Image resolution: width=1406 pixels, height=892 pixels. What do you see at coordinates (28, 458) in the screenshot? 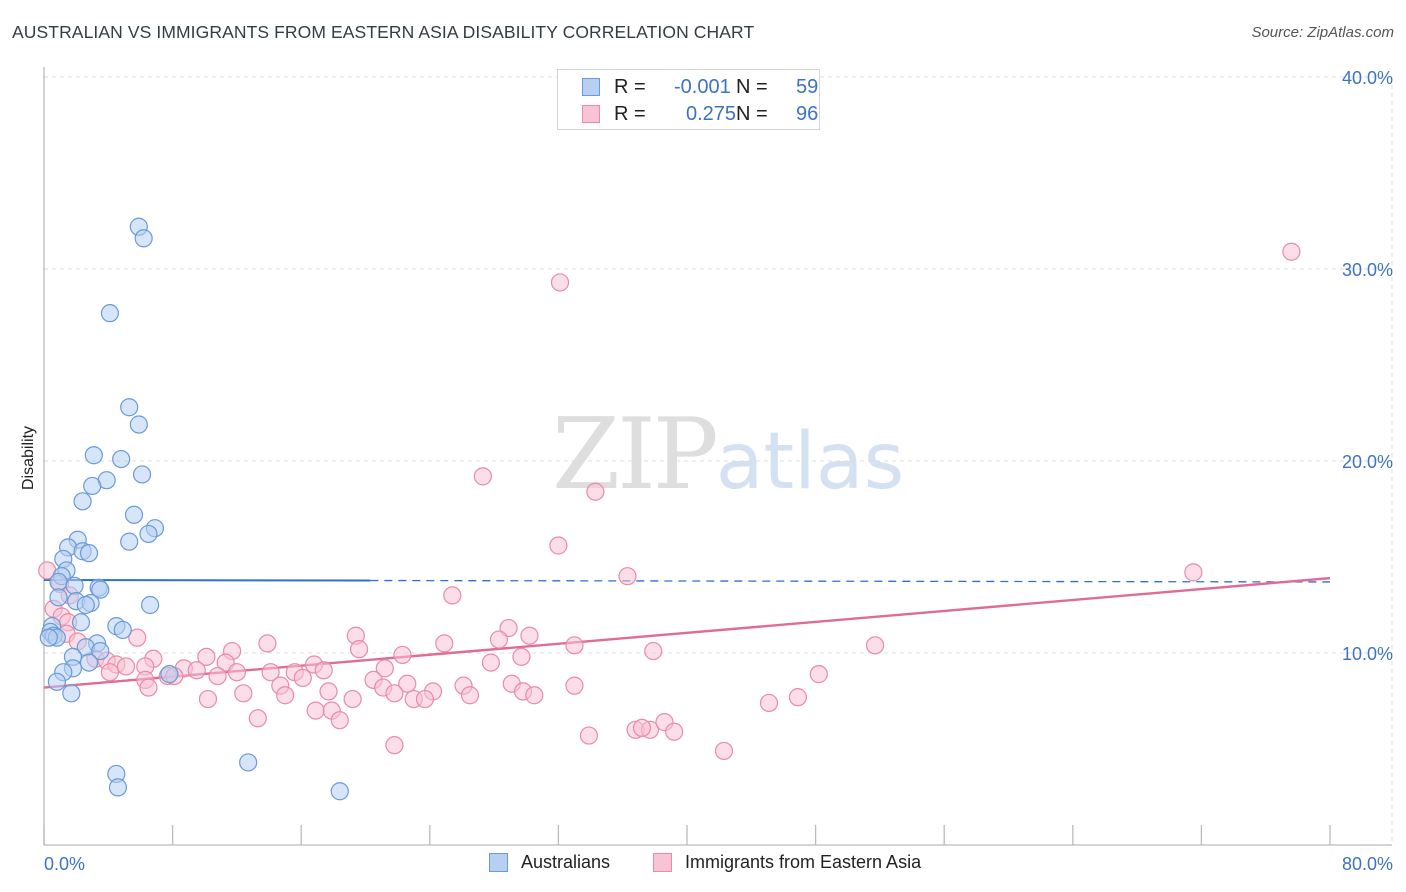
I see `y-axis-label: Disability` at bounding box center [28, 458].